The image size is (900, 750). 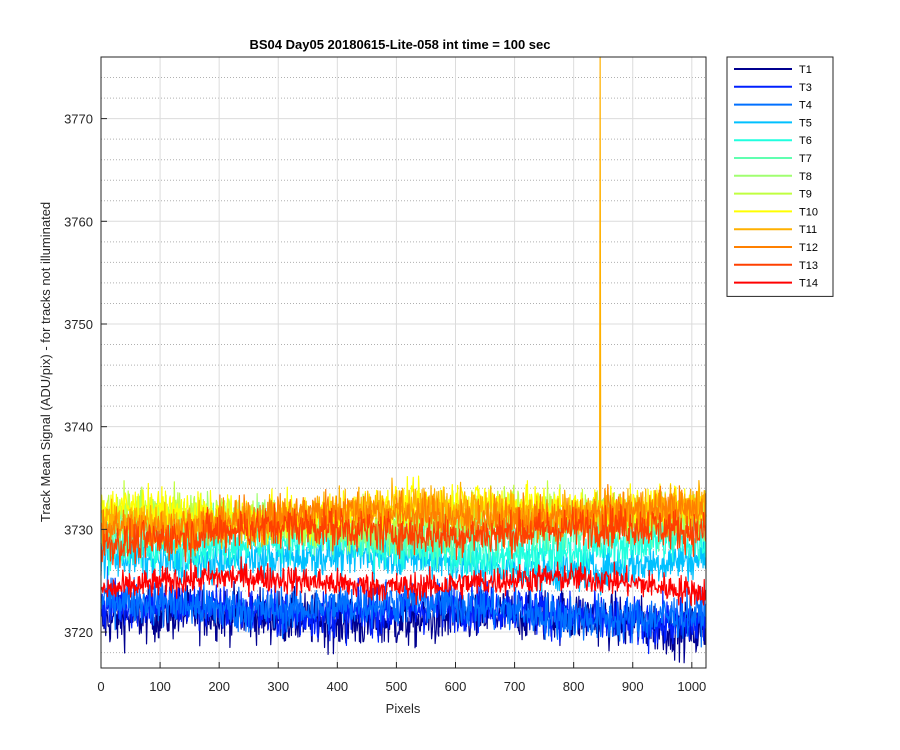 I want to click on y-tick-label: 3720, so click(x=78, y=632).